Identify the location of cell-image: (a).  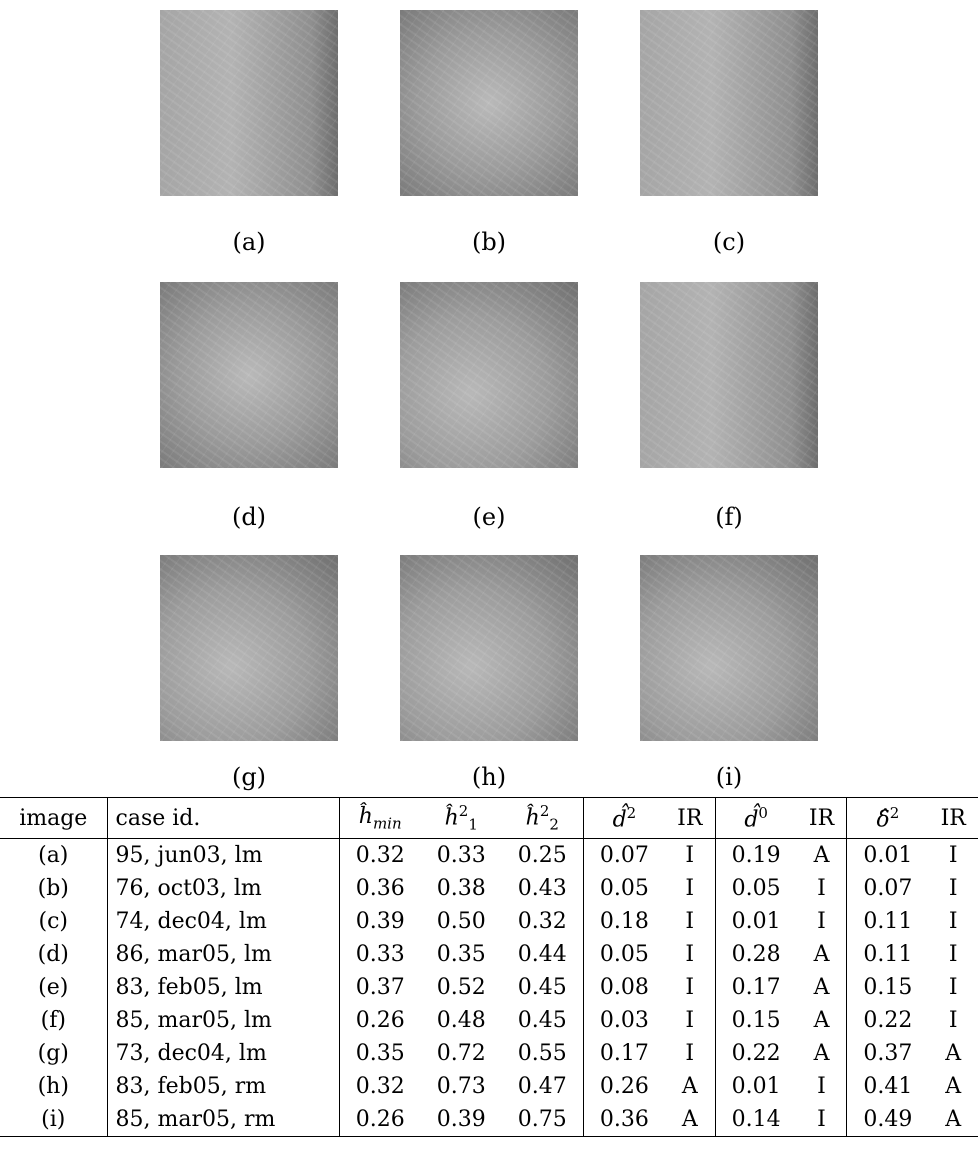
(54, 855).